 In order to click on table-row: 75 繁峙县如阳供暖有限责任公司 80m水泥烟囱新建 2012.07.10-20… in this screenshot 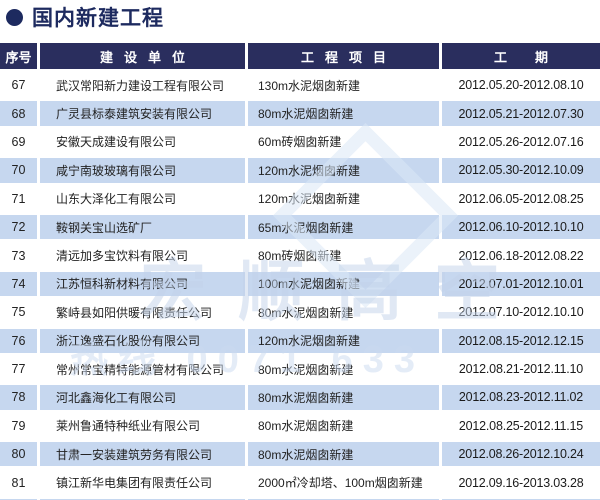, I will do `click(300, 312)`.